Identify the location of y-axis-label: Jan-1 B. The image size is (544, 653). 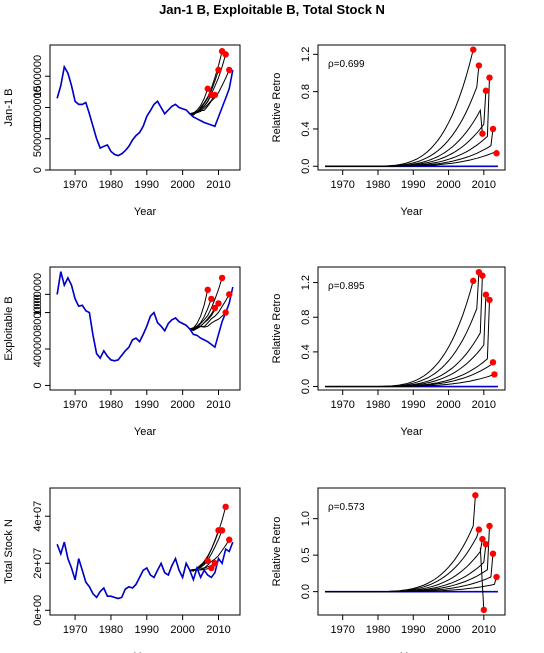
(9, 108).